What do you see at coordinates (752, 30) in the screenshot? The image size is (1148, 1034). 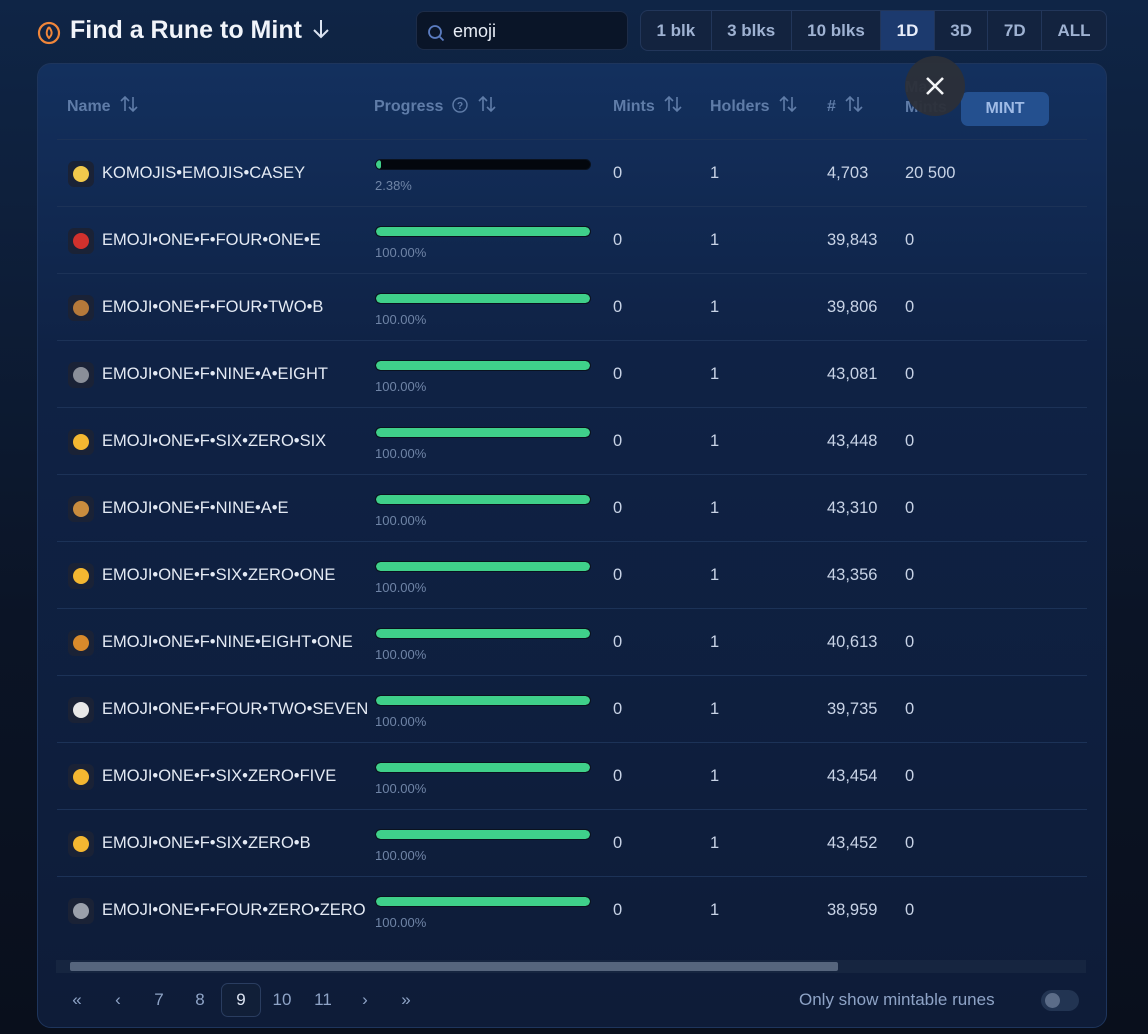 I see `filter-tab: 3 blks` at bounding box center [752, 30].